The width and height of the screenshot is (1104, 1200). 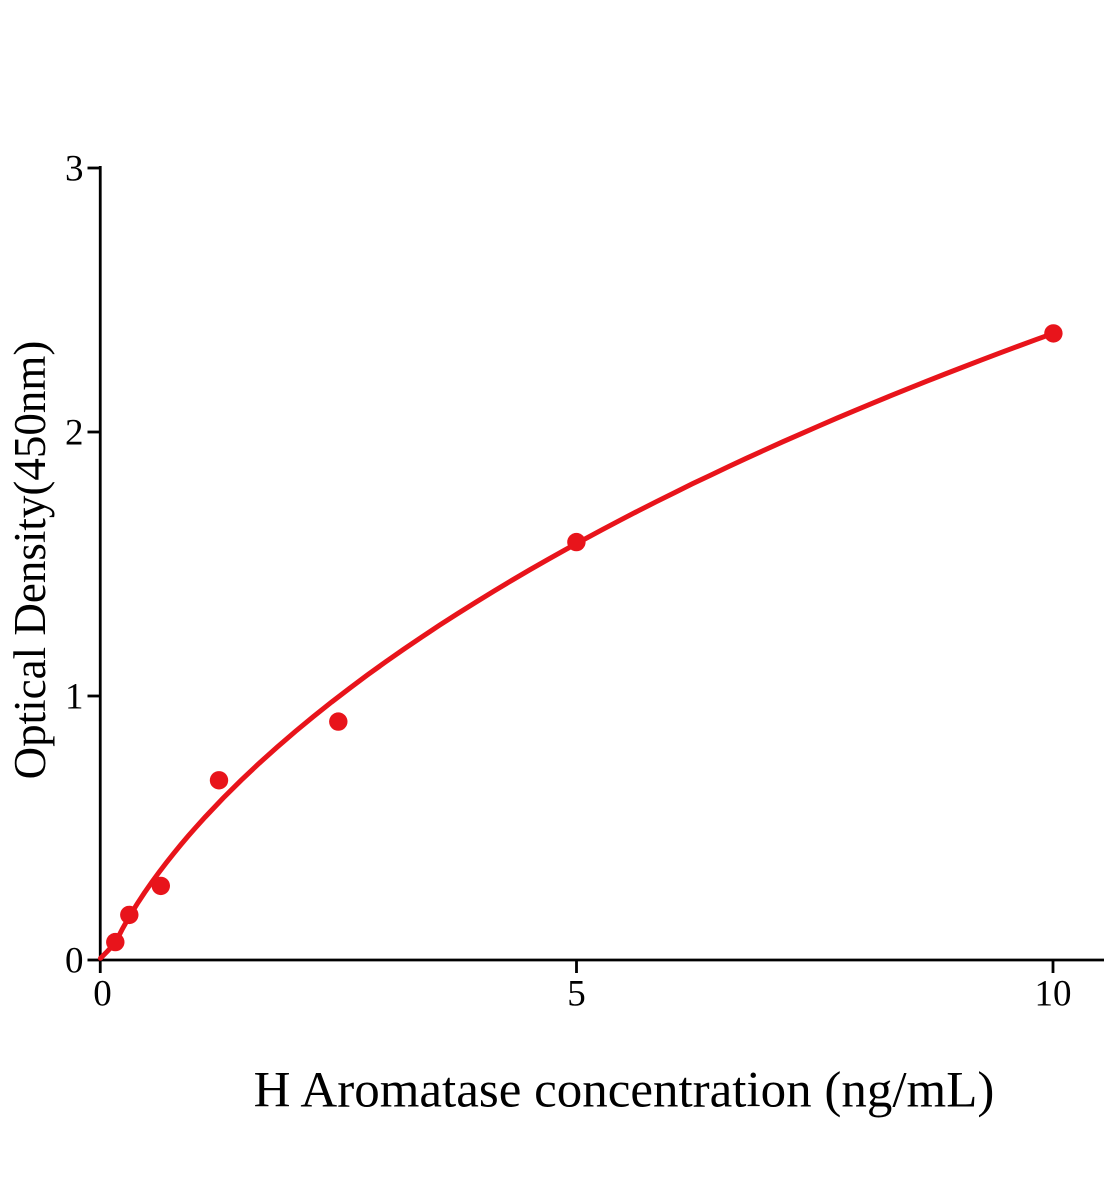 I want to click on svg-text: 3, so click(x=74, y=168).